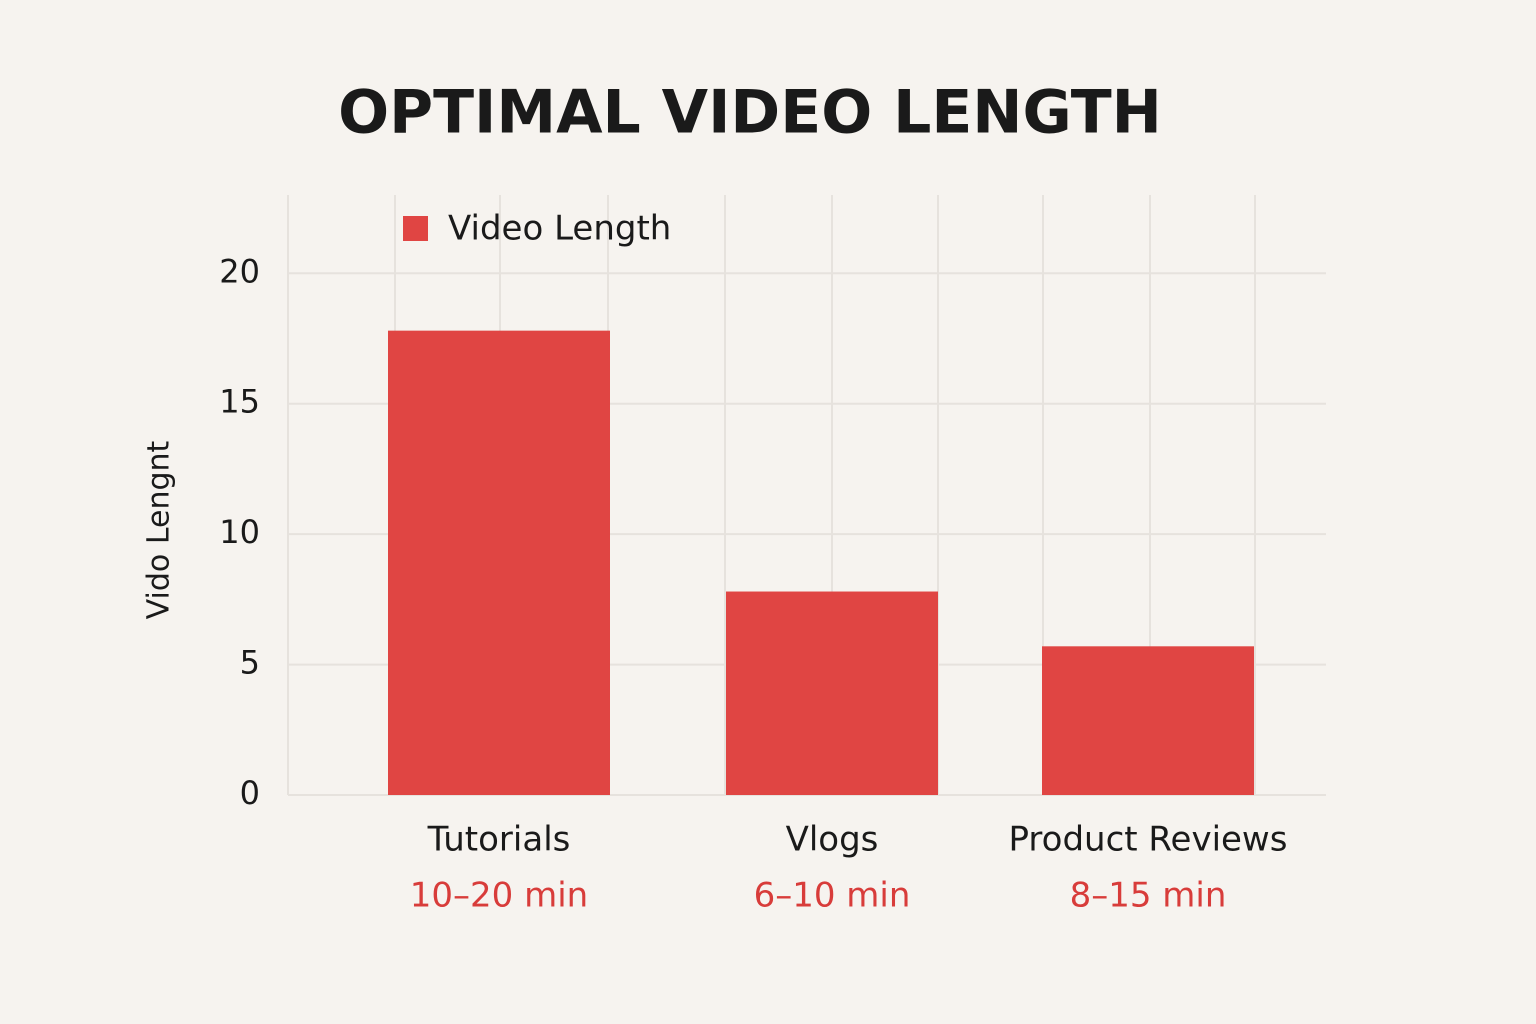 The height and width of the screenshot is (1024, 1536). What do you see at coordinates (239, 532) in the screenshot?
I see `y-tick-label: 10` at bounding box center [239, 532].